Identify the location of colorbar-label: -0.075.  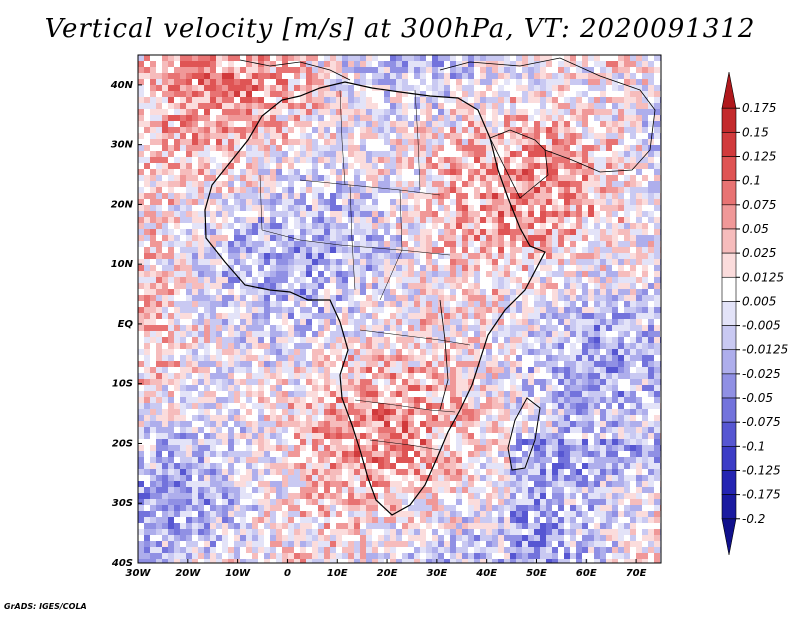
(761, 422).